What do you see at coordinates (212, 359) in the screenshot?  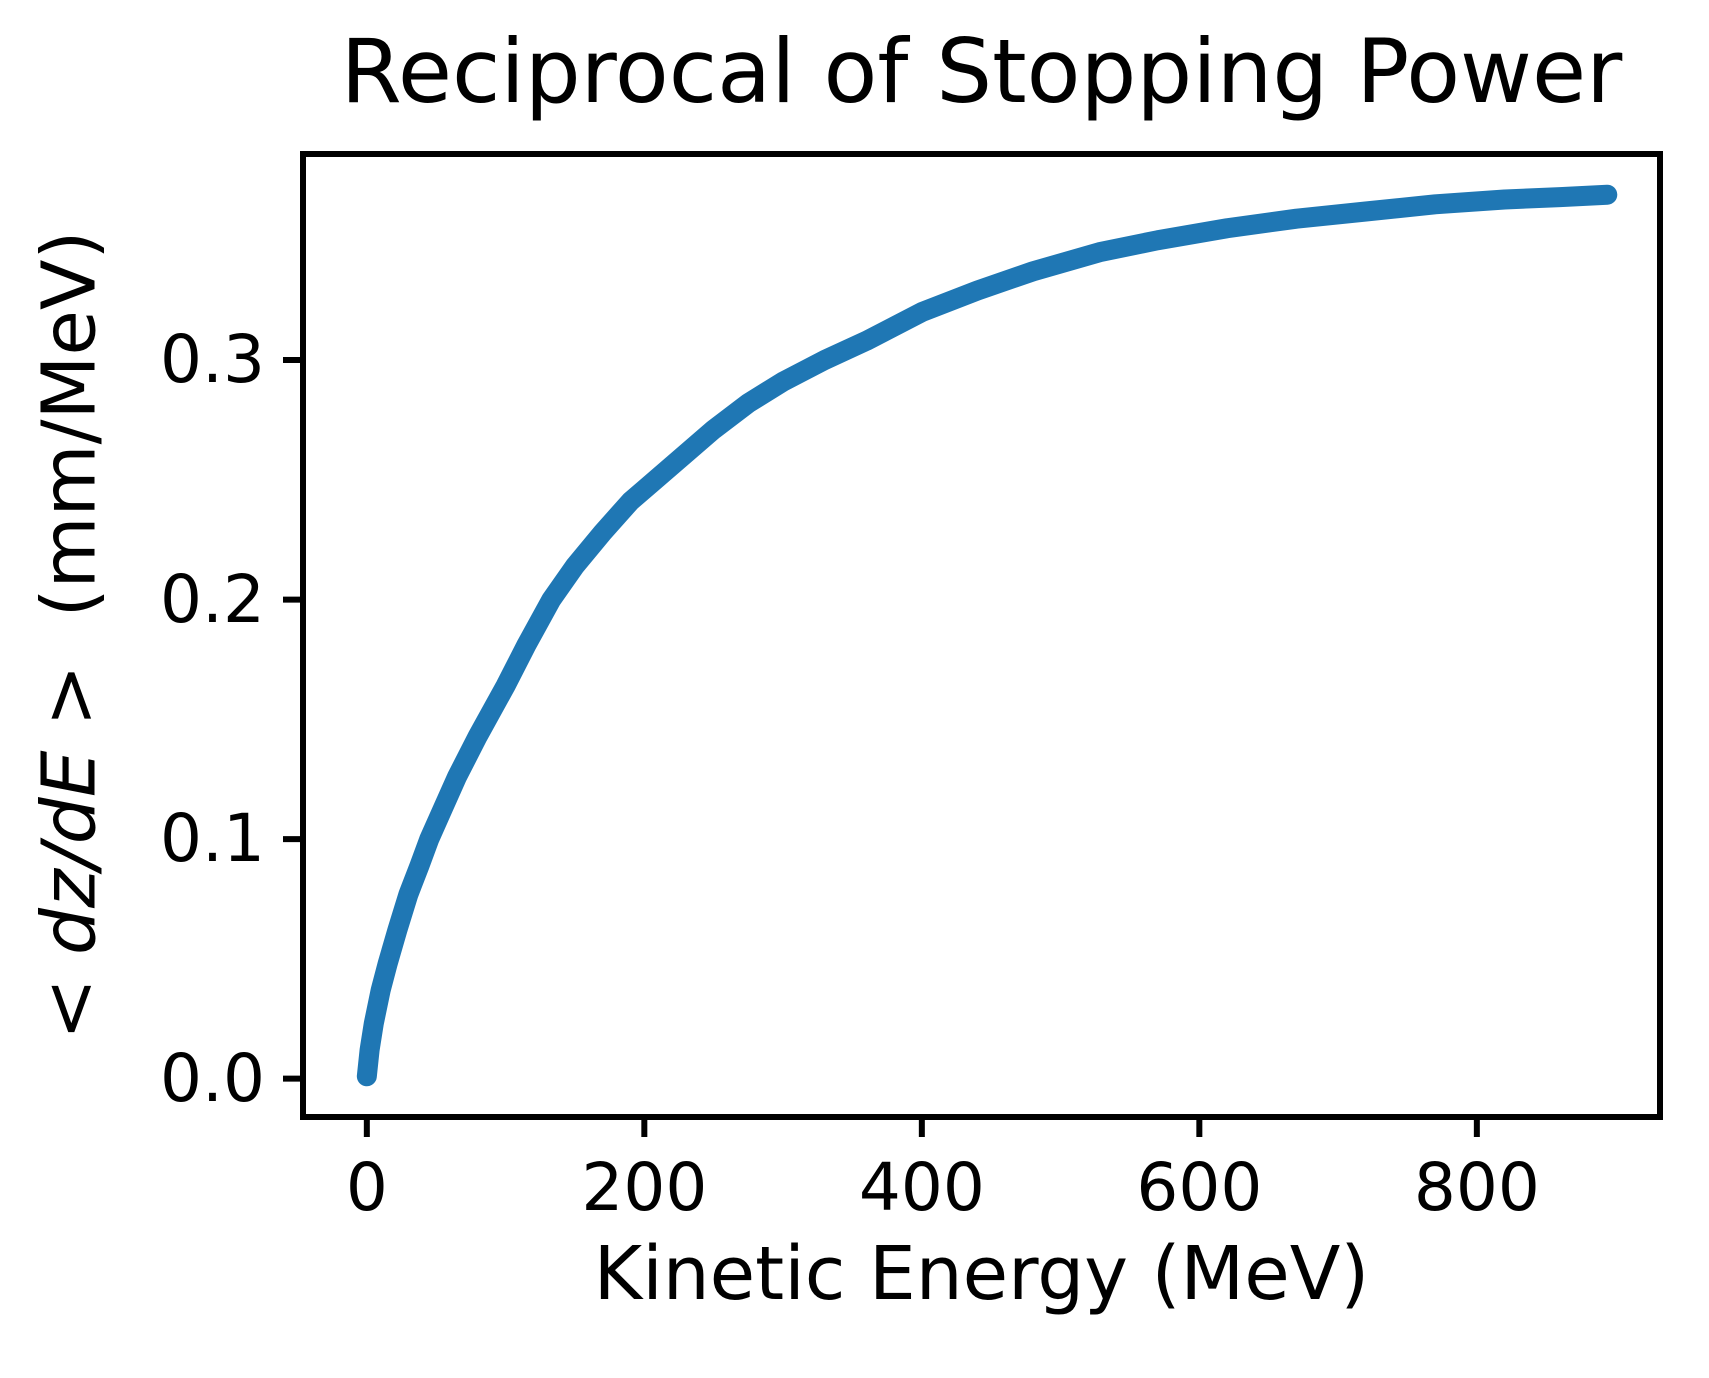 I see `y-tick-label: 0.3` at bounding box center [212, 359].